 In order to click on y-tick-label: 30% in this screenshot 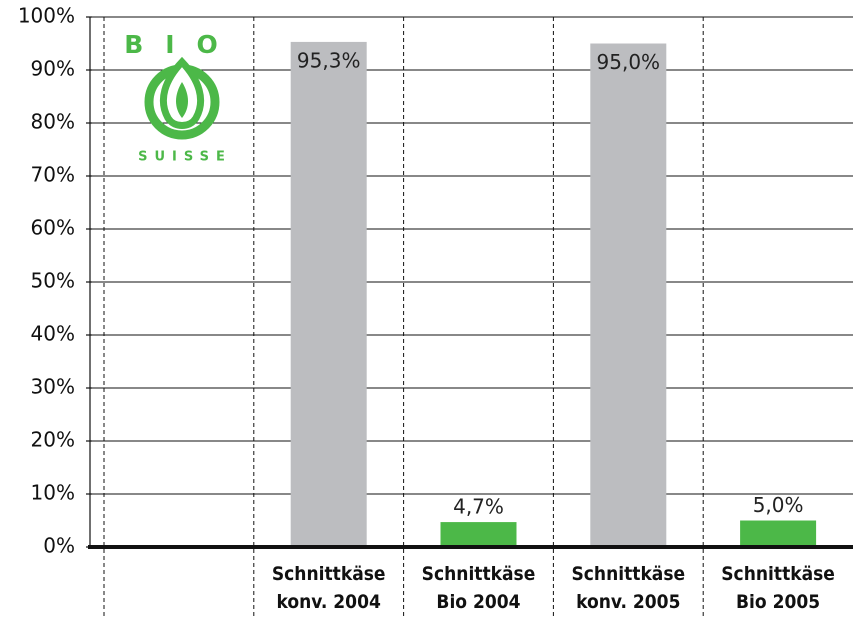, I will do `click(53, 387)`.